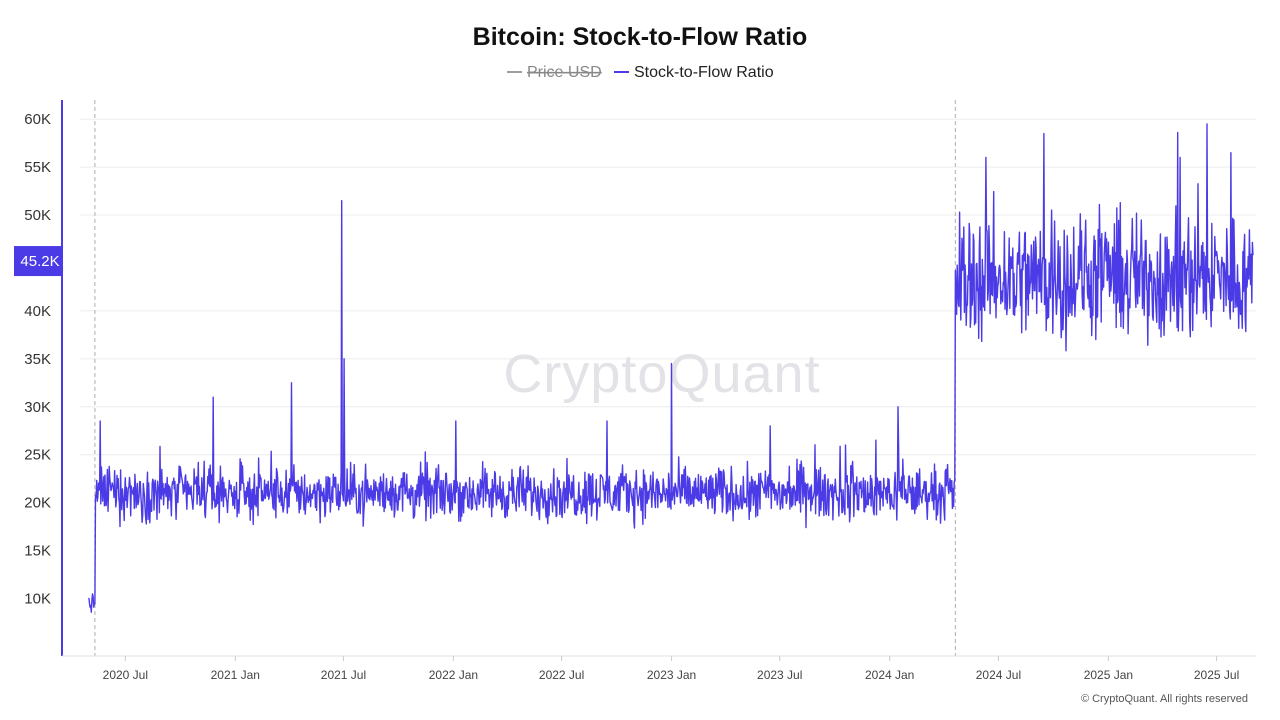  I want to click on legend-item-stock-to-flow: Stock-to-Flow Ratio, so click(694, 72).